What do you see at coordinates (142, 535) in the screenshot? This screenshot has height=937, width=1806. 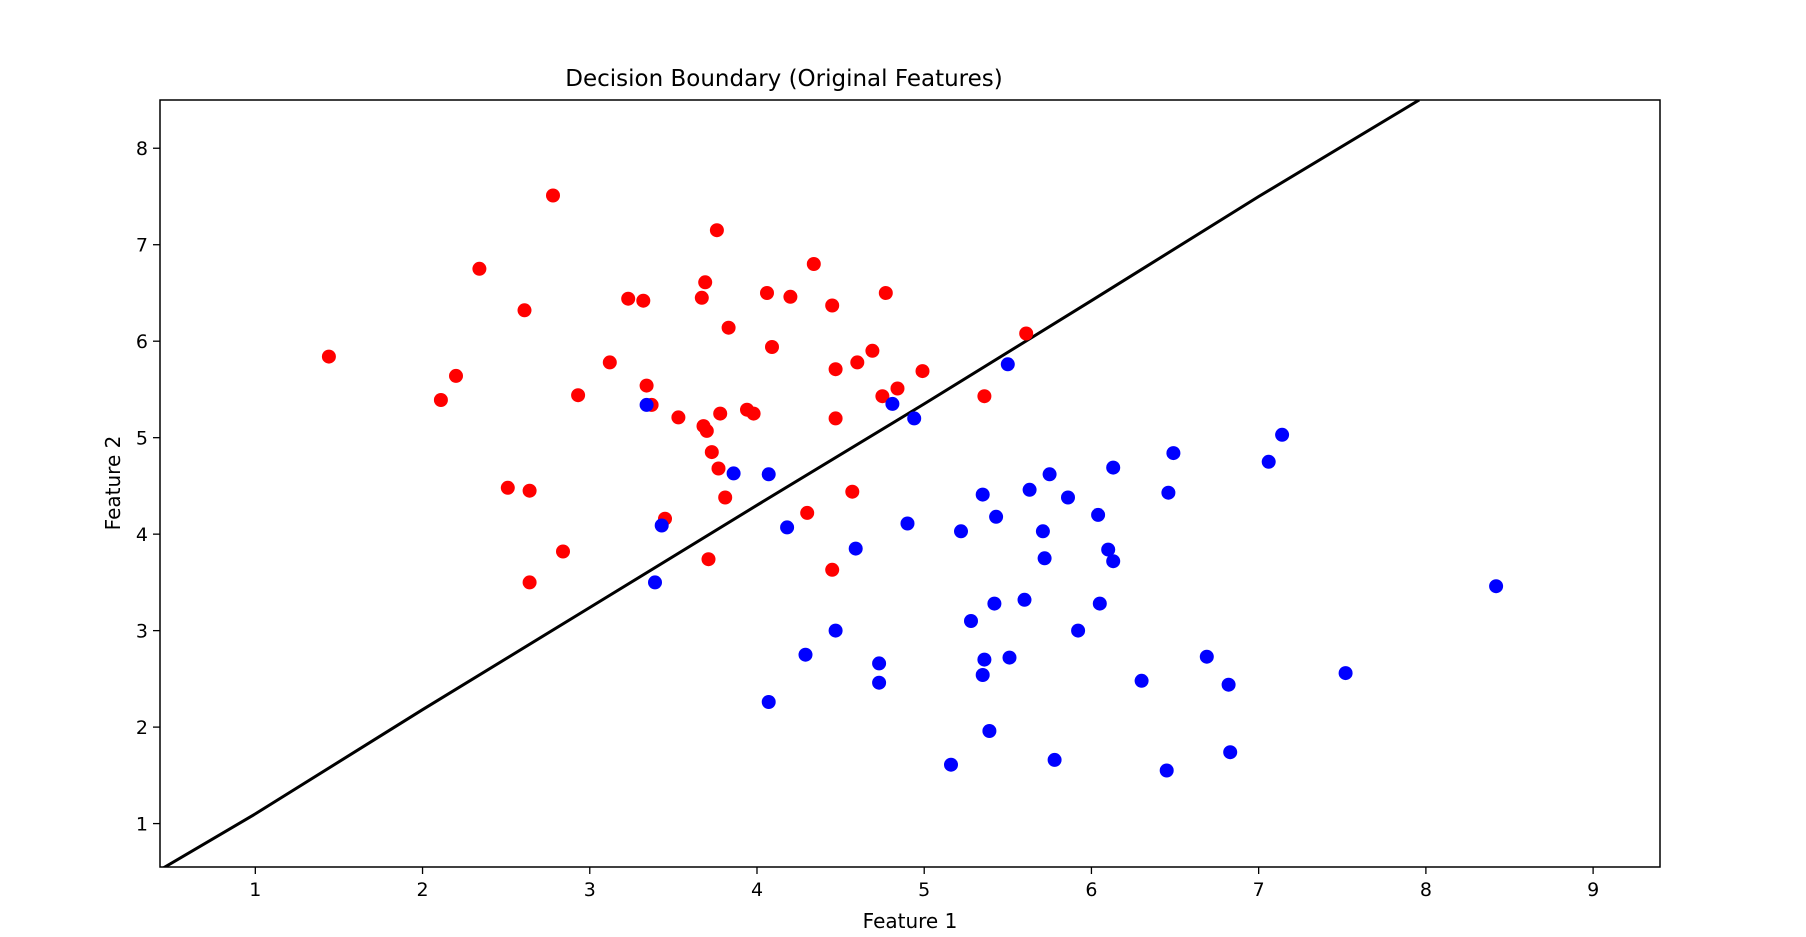 I see `y-tick-label: 4` at bounding box center [142, 535].